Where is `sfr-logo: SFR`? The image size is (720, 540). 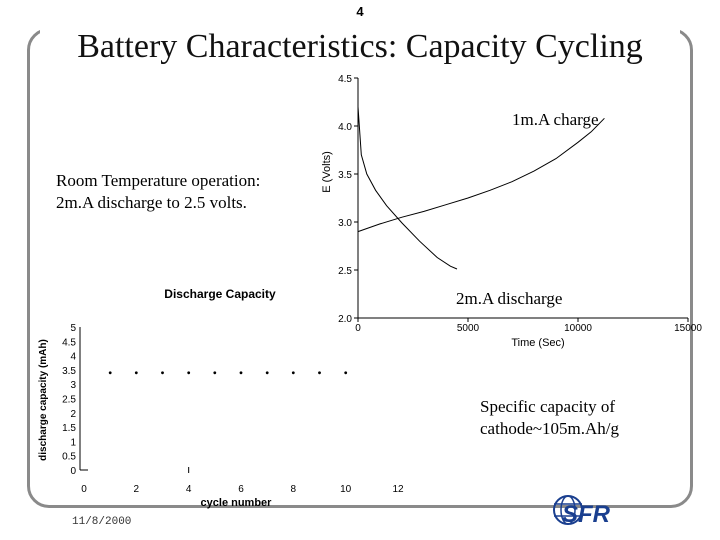 sfr-logo: SFR is located at coordinates (582, 511).